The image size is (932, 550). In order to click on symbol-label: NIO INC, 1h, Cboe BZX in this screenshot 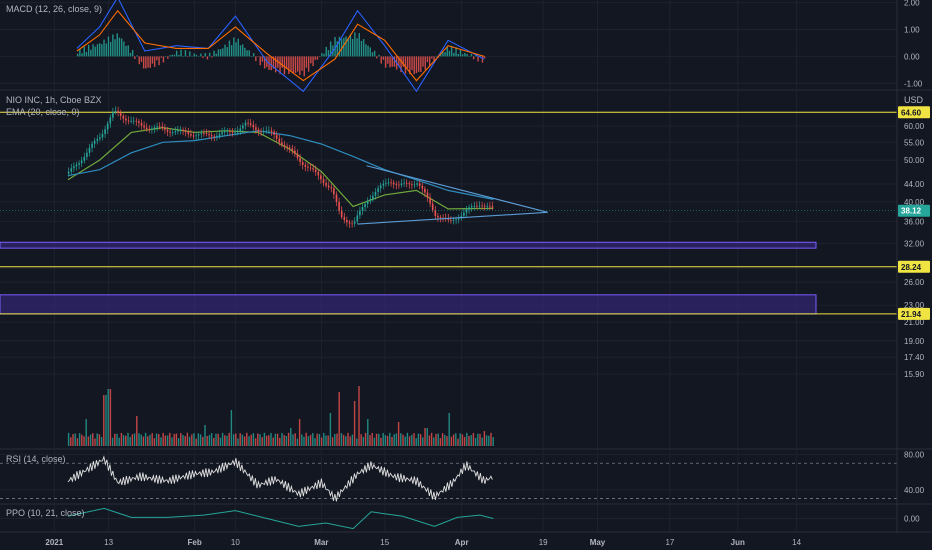, I will do `click(54, 100)`.